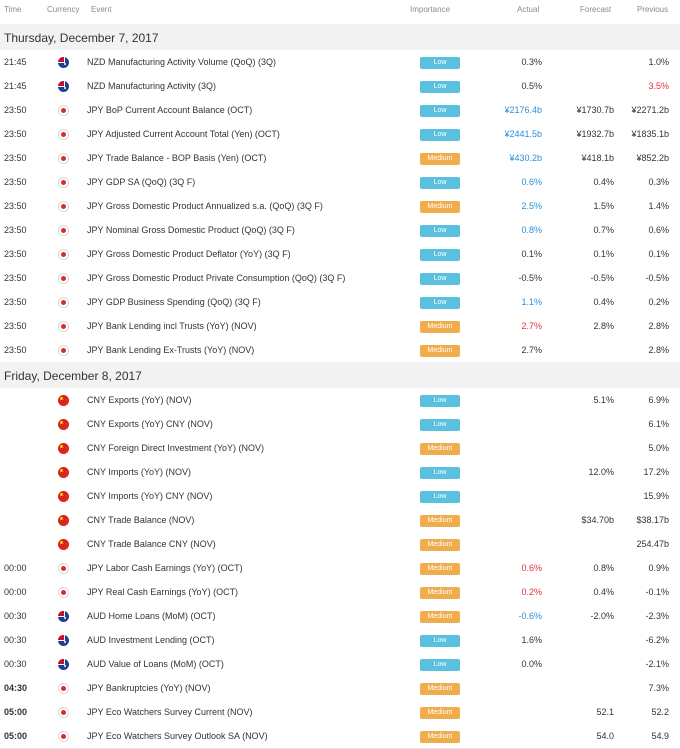  Describe the element at coordinates (170, 712) in the screenshot. I see `event-name: JPY Eco Watchers Survey Current (NOV)` at that location.